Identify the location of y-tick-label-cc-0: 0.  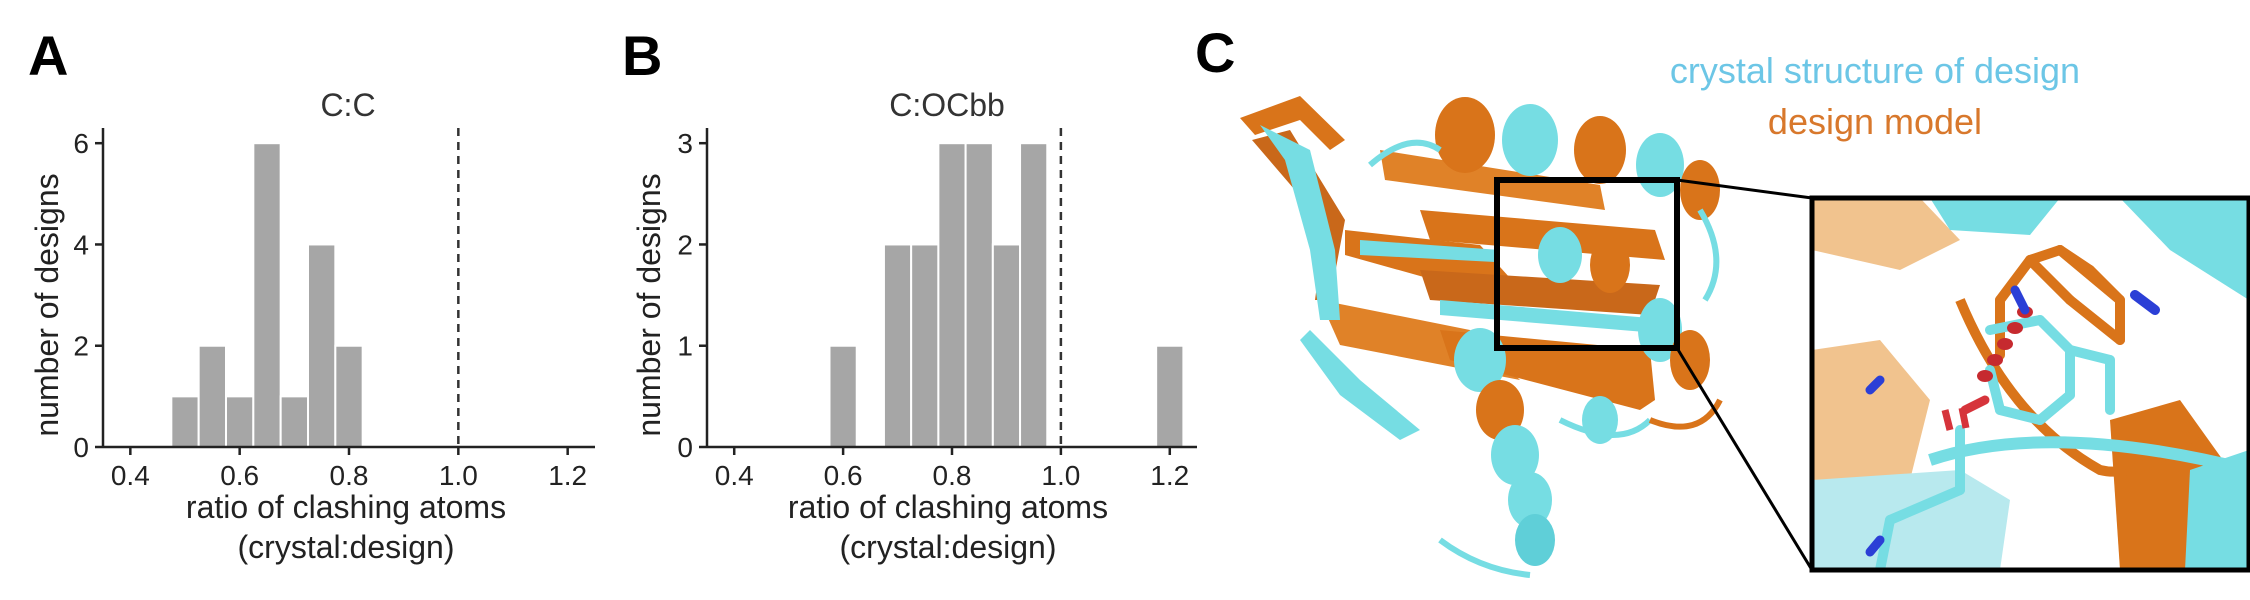
(81, 447).